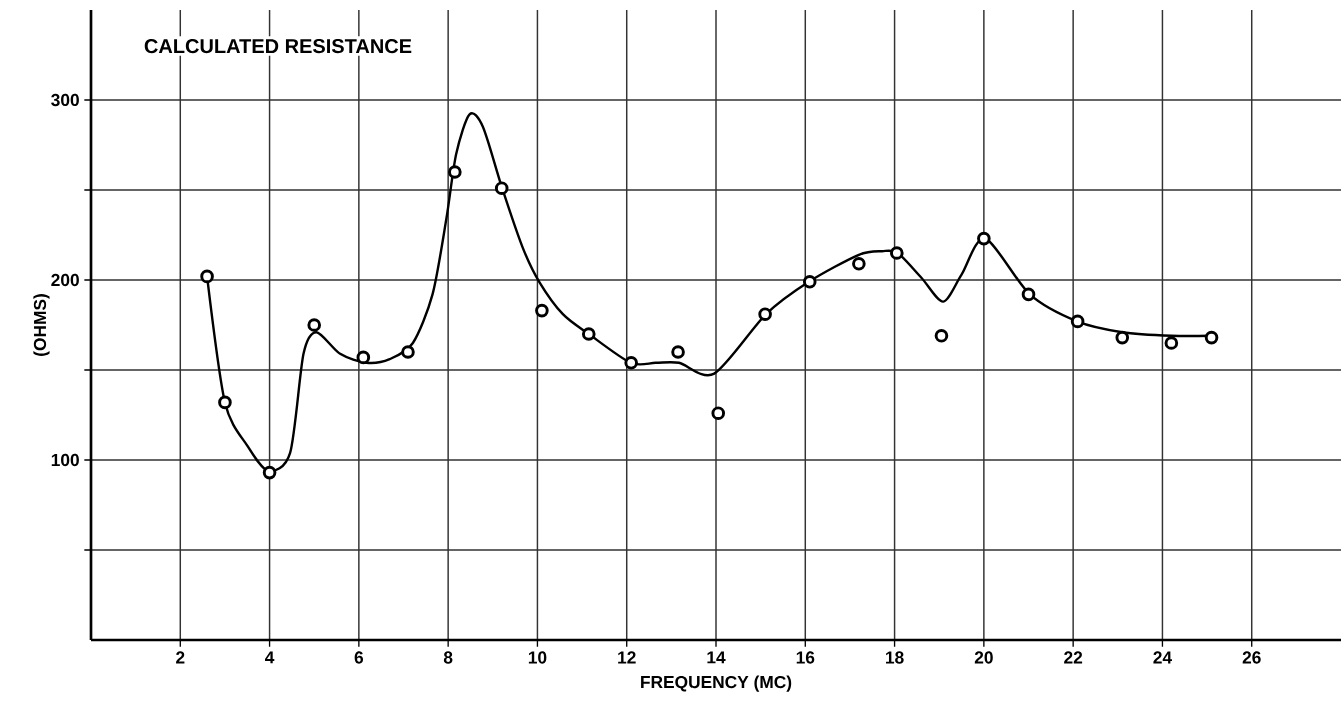 This screenshot has height=704, width=1343. What do you see at coordinates (1251, 657) in the screenshot?
I see `x-tick-label: 26` at bounding box center [1251, 657].